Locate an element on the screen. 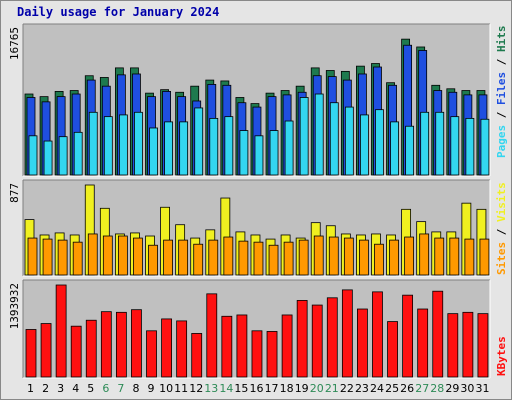  day-label: 8 is located at coordinates (135, 388).